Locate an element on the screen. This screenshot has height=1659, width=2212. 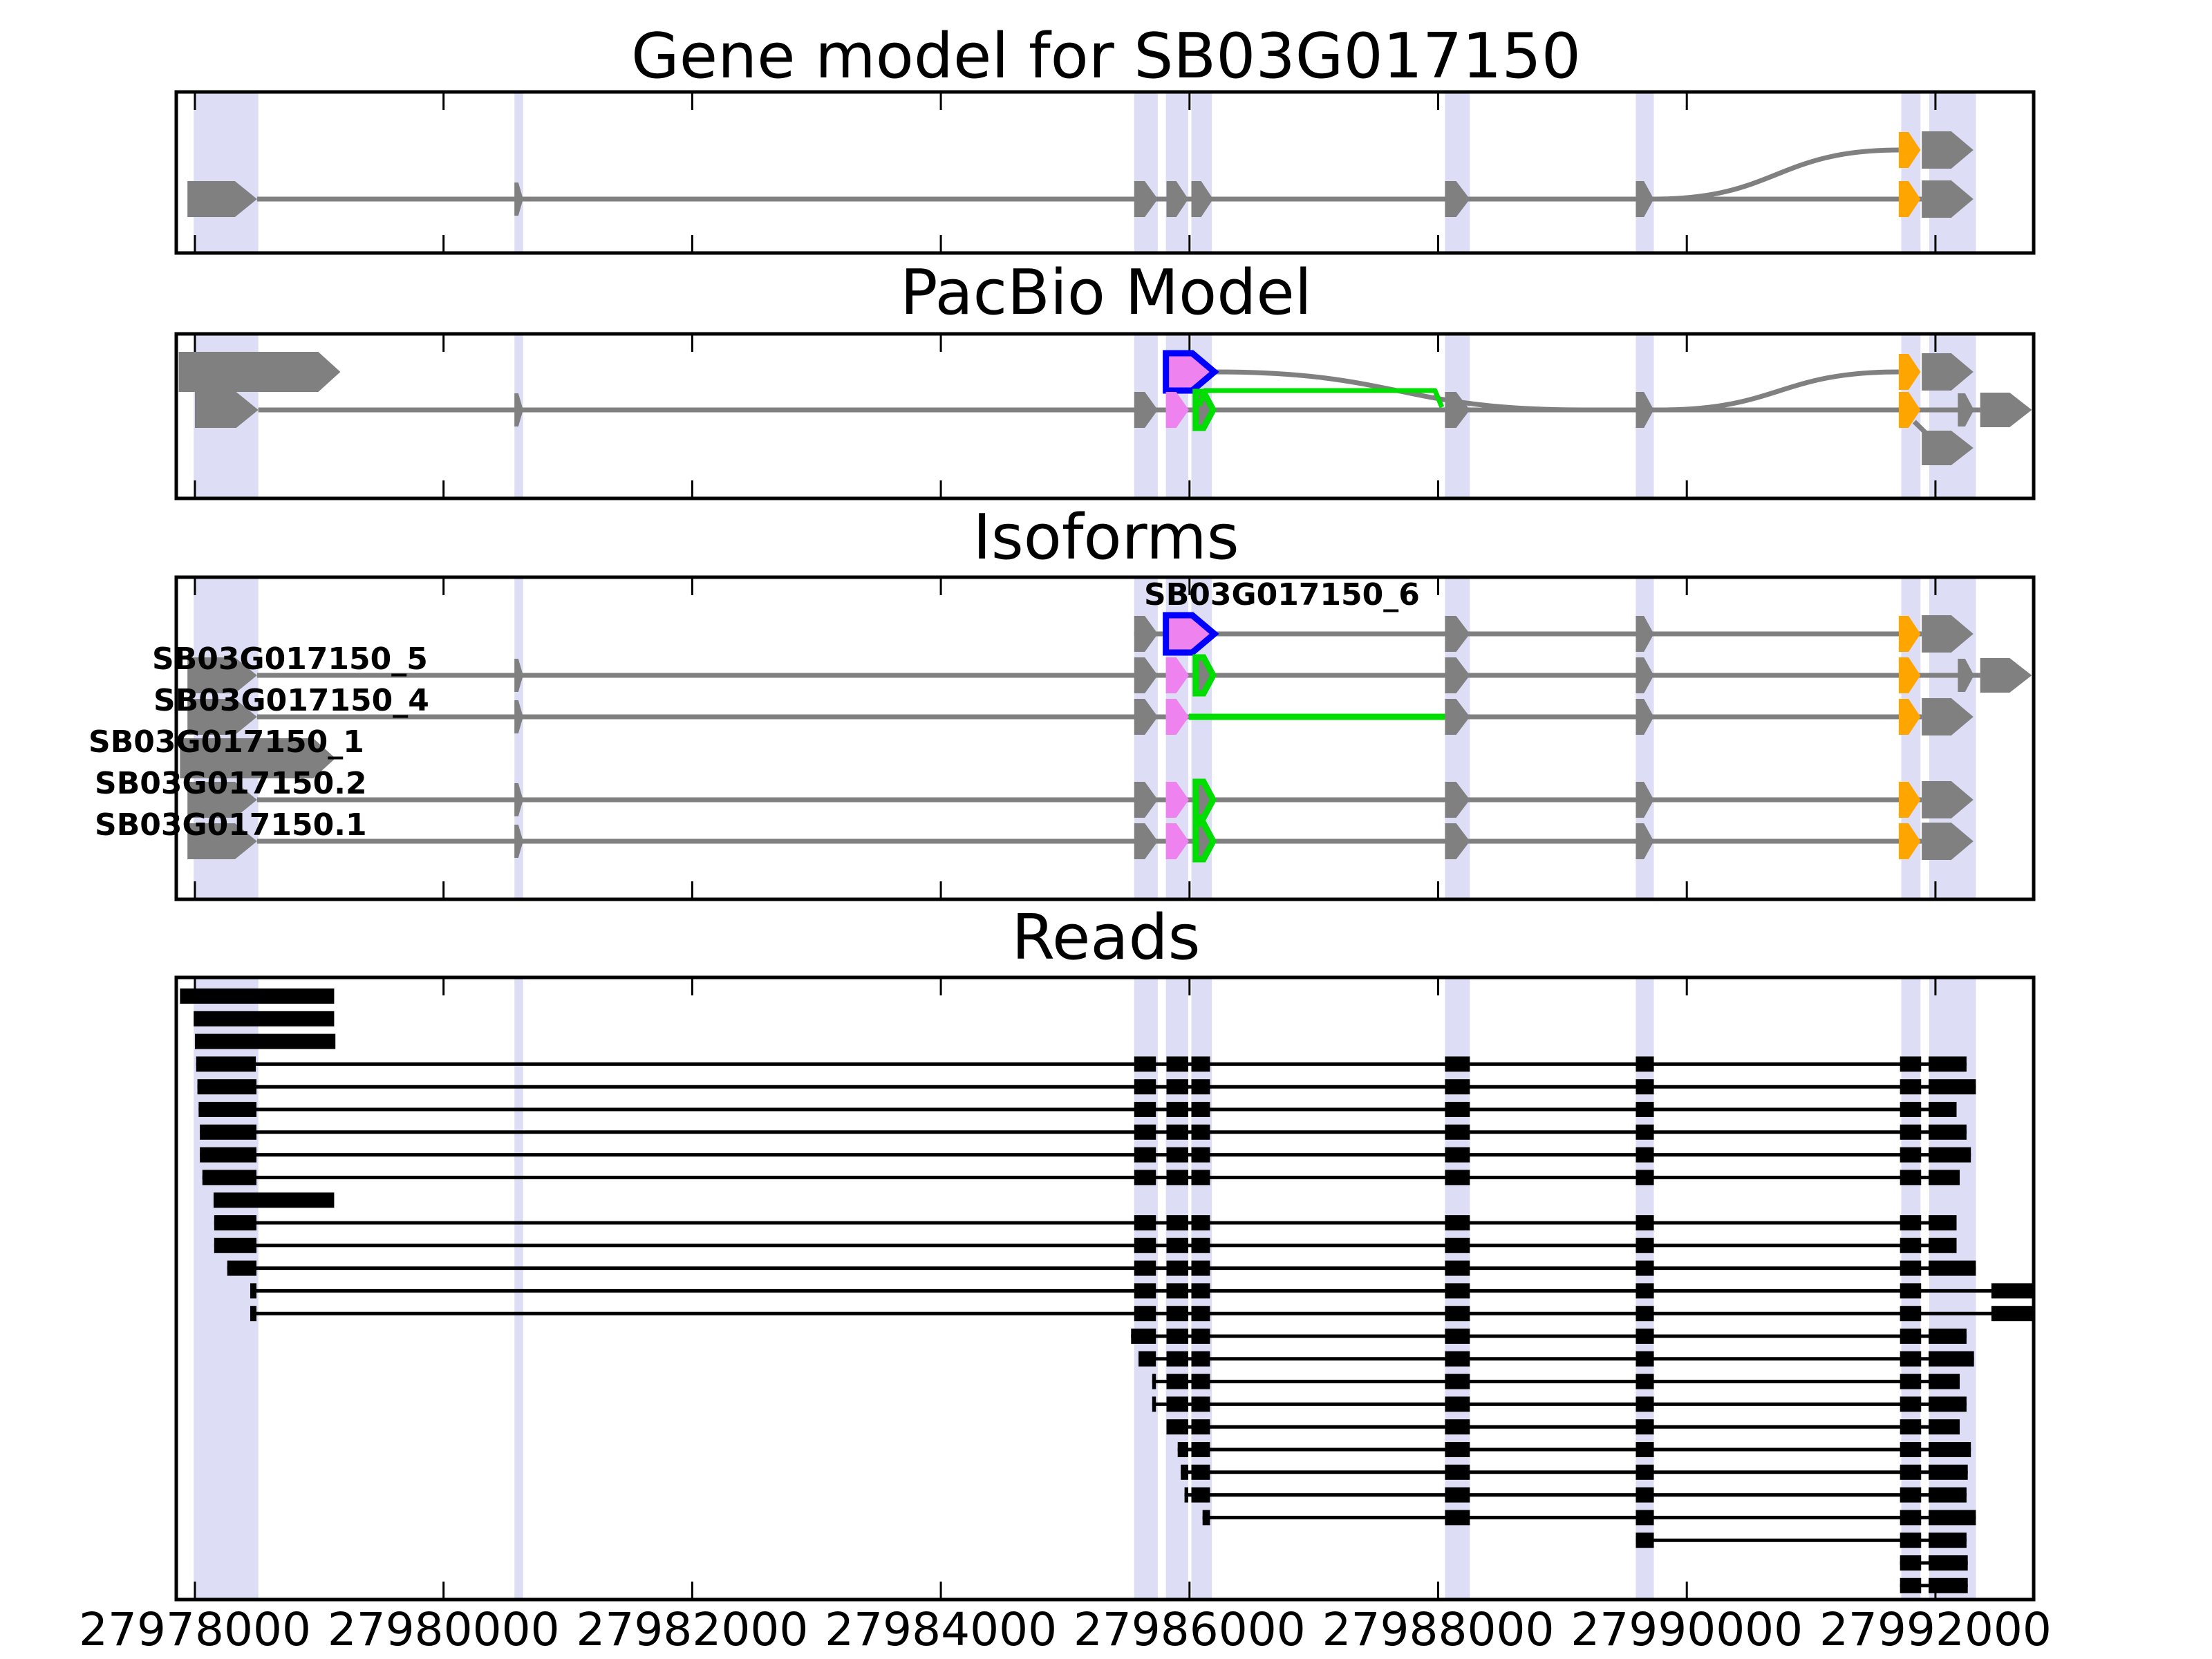
panel-pacbio_model is located at coordinates (1105, 416).